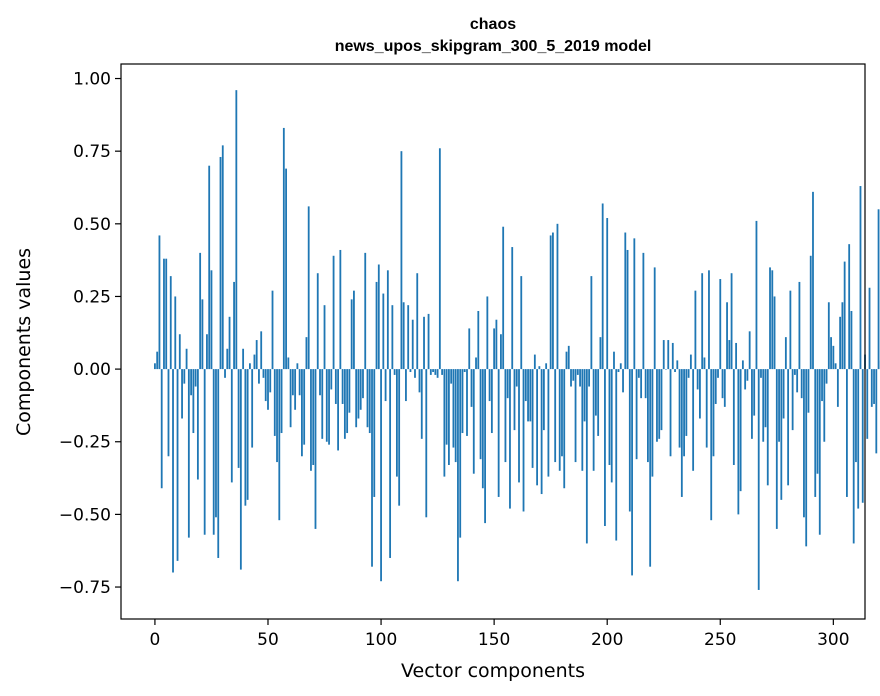  I want to click on x-axis: 0 50 100 150 200 250 300, so click(500, 634).